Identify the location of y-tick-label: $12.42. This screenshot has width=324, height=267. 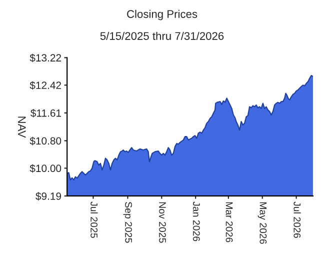
(45, 85).